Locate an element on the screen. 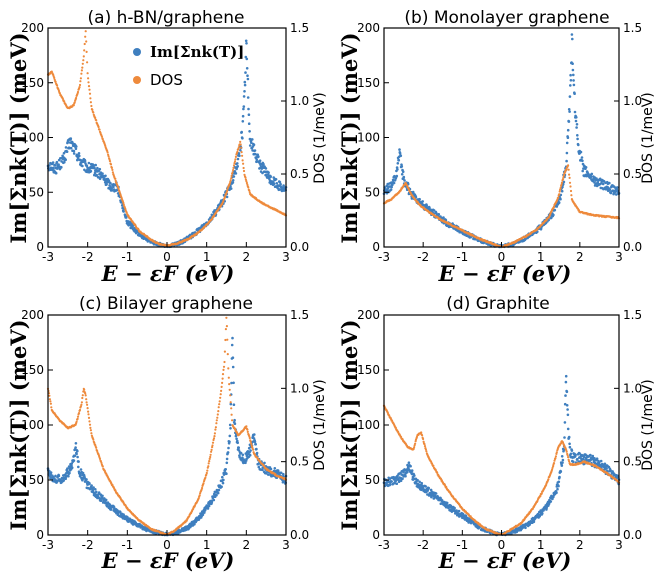  panel-d-series-self-energy is located at coordinates (501, 455).